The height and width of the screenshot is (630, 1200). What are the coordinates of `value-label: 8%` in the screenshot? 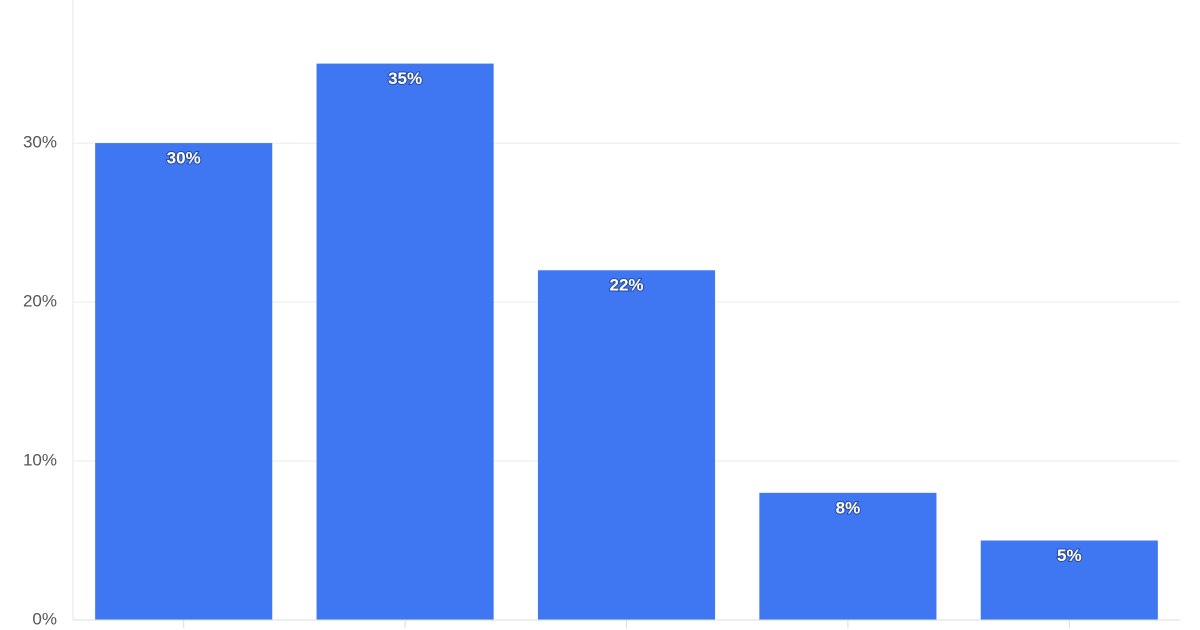 It's located at (848, 507).